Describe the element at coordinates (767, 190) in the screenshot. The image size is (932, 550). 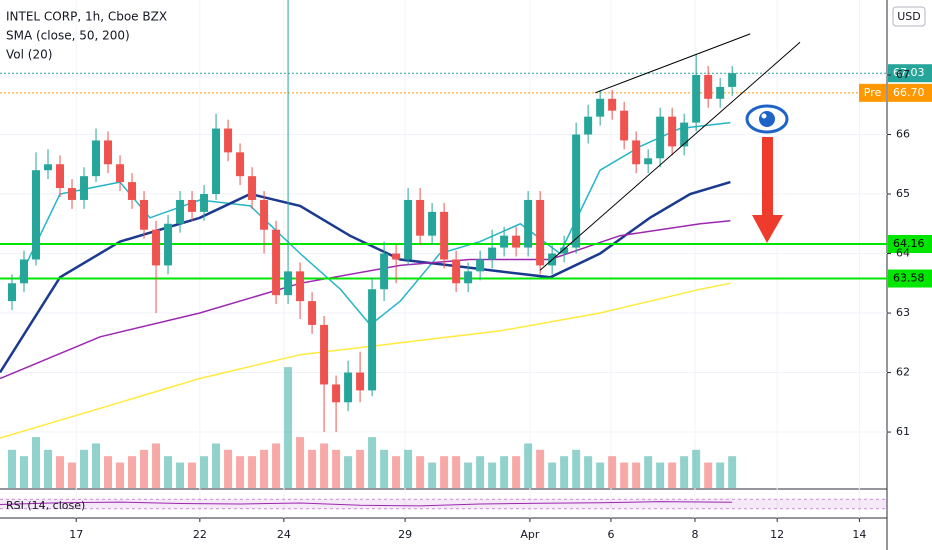
I see `down-arrow` at that location.